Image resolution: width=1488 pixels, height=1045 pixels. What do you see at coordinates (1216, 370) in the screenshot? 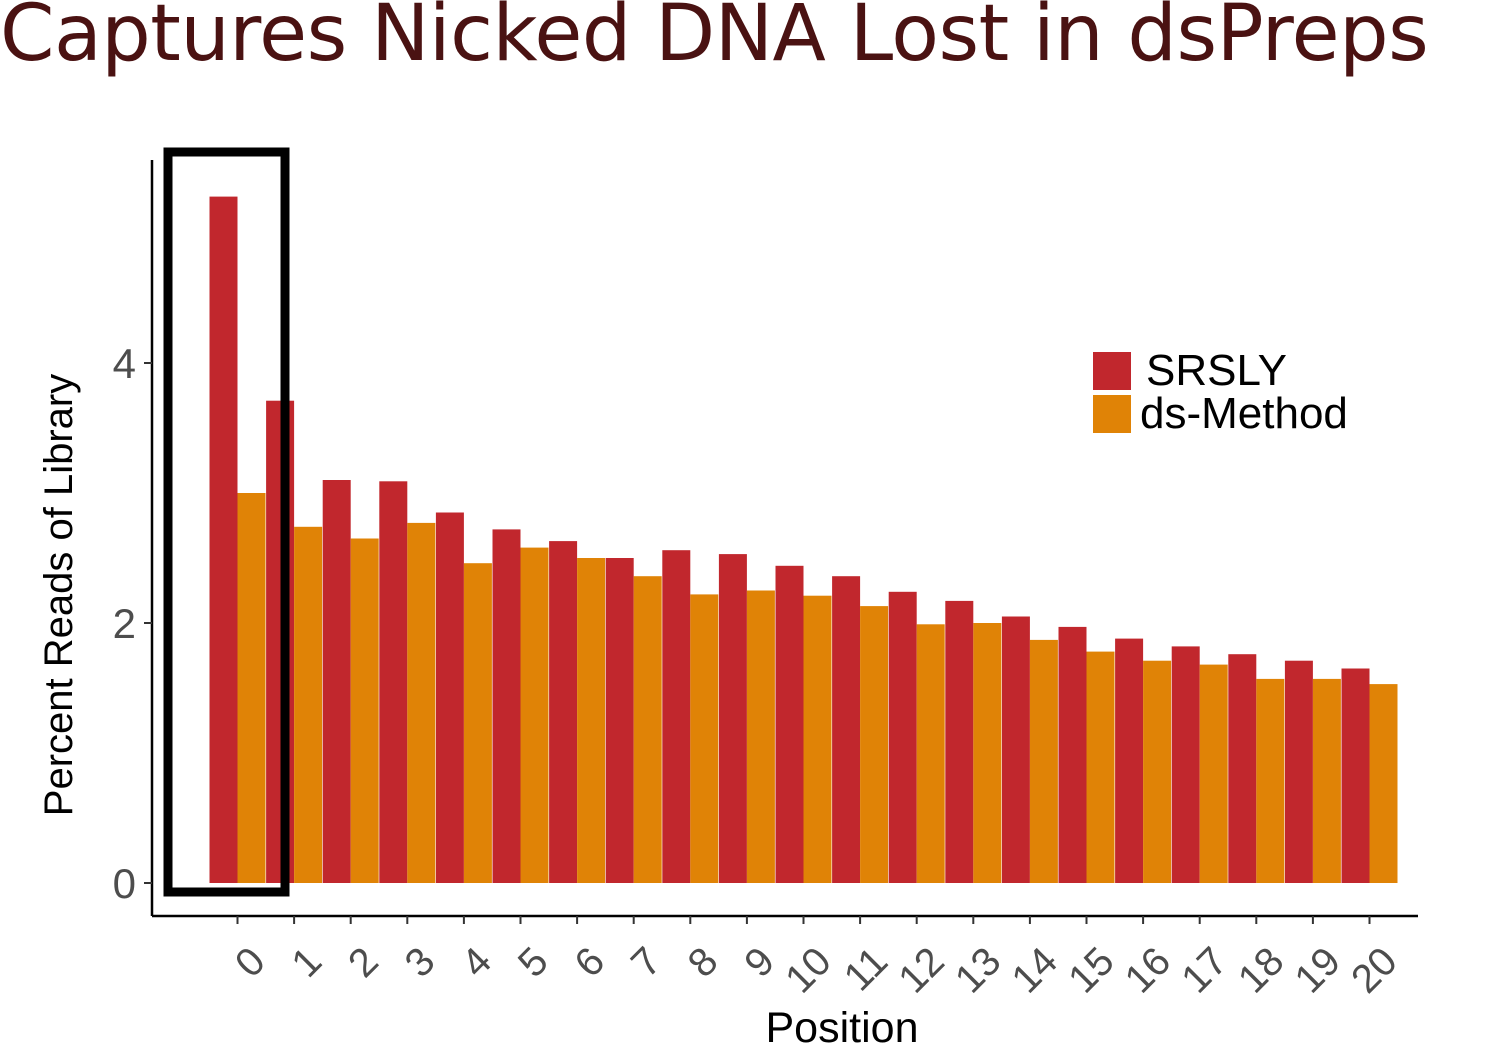
I see `legend-label-srsly: SRSLY` at bounding box center [1216, 370].